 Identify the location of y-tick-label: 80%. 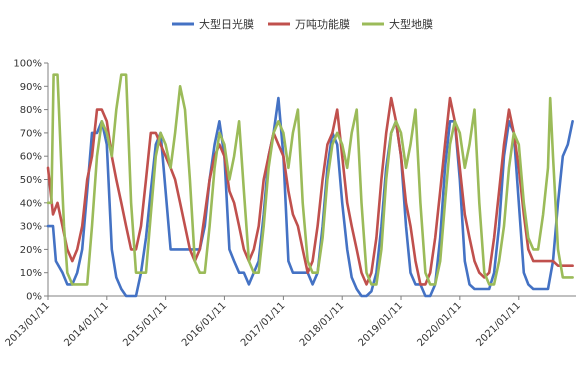
(31, 110).